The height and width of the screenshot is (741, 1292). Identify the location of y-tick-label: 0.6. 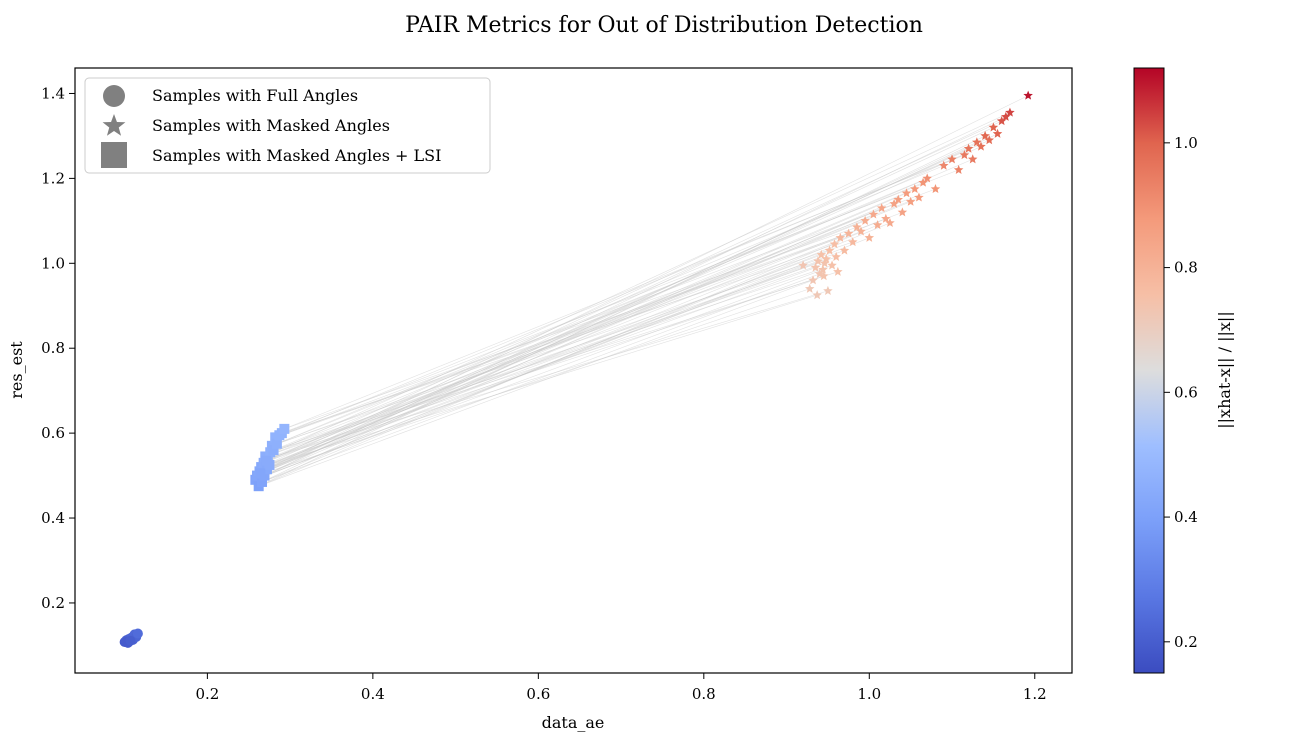
(53, 433).